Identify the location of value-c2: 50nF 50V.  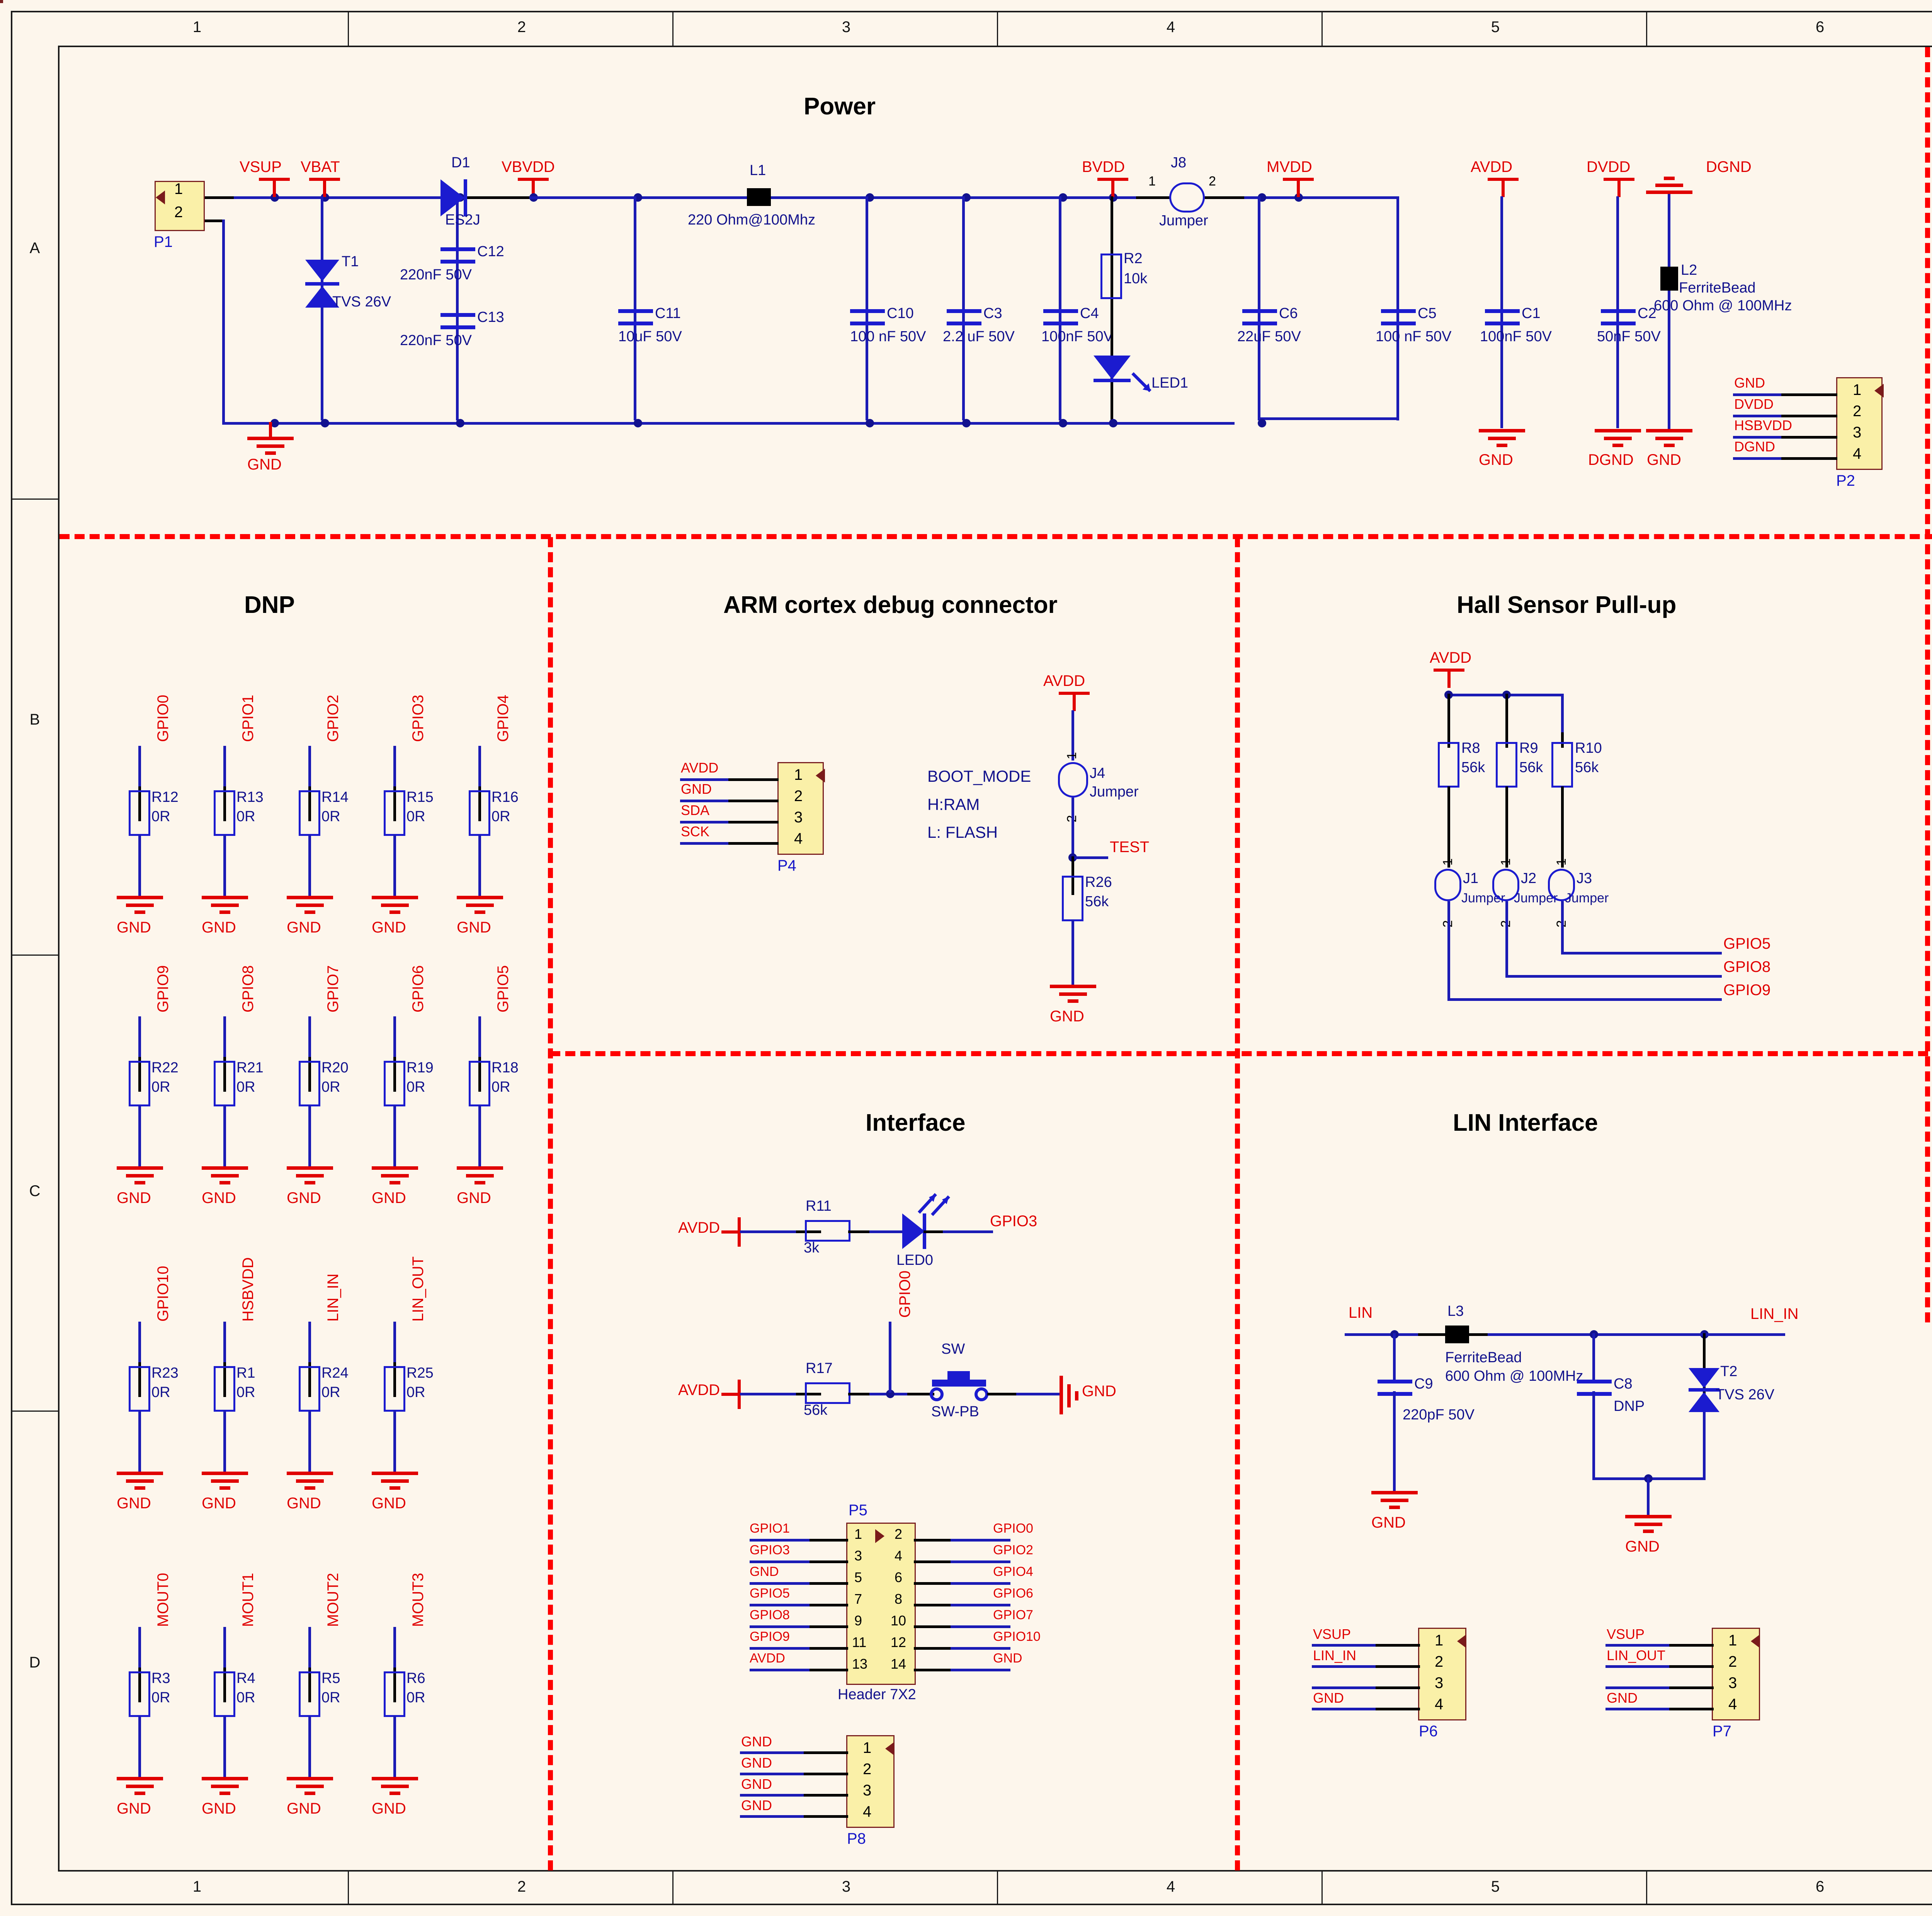
(1629, 336).